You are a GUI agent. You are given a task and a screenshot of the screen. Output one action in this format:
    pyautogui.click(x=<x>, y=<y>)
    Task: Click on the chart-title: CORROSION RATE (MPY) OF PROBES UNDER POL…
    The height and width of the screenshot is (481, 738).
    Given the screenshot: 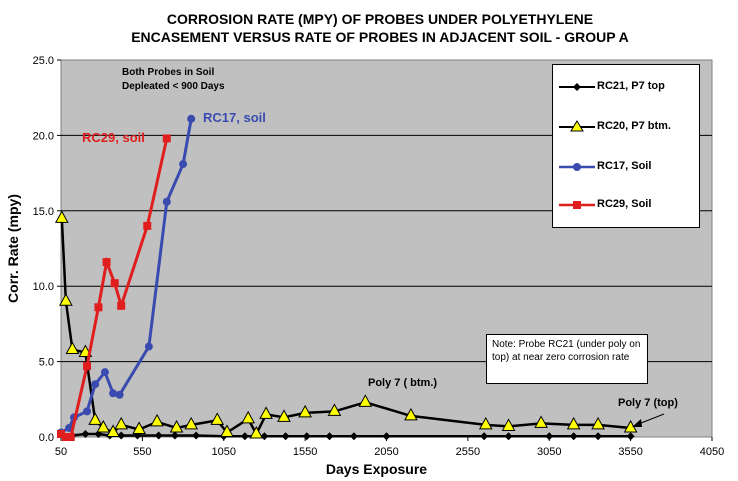 What is the action you would take?
    pyautogui.click(x=380, y=28)
    